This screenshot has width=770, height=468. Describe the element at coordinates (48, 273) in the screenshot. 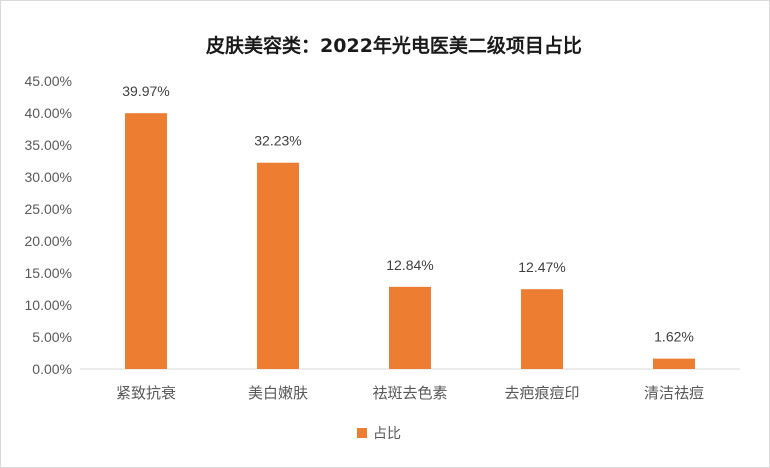

I see `y-tick-label: 15.00%` at that location.